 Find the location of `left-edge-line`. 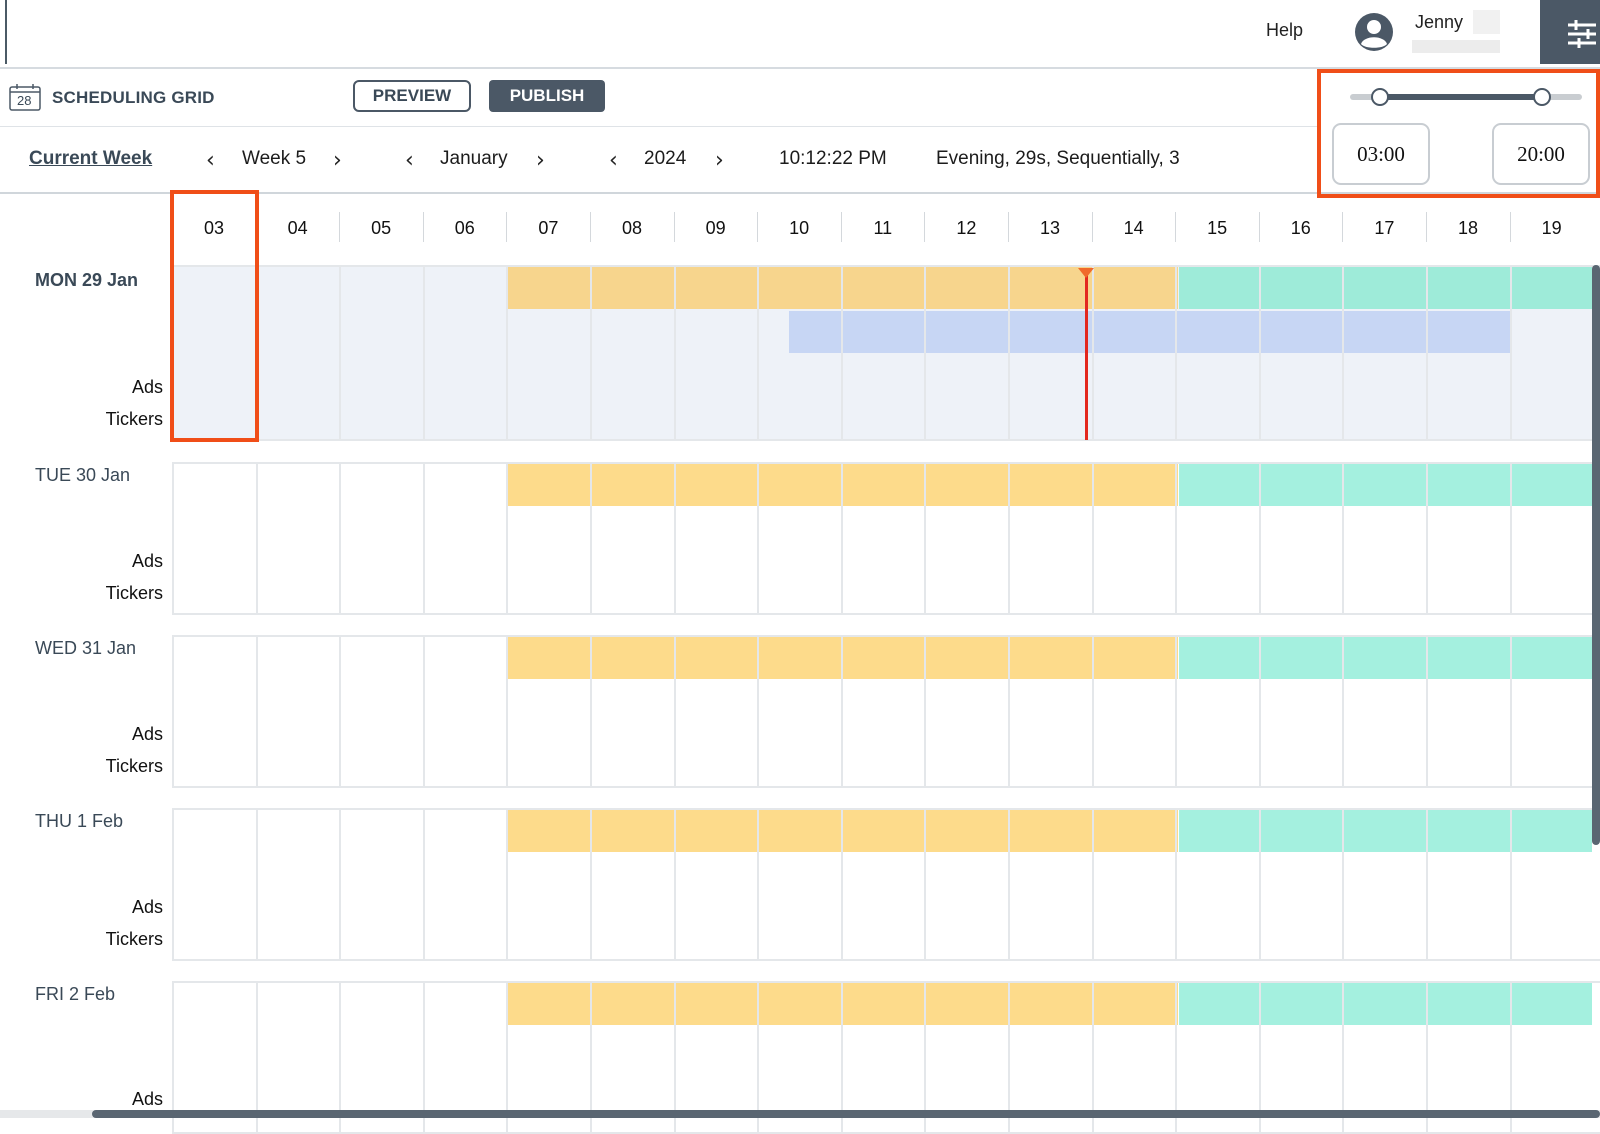

left-edge-line is located at coordinates (6, 32).